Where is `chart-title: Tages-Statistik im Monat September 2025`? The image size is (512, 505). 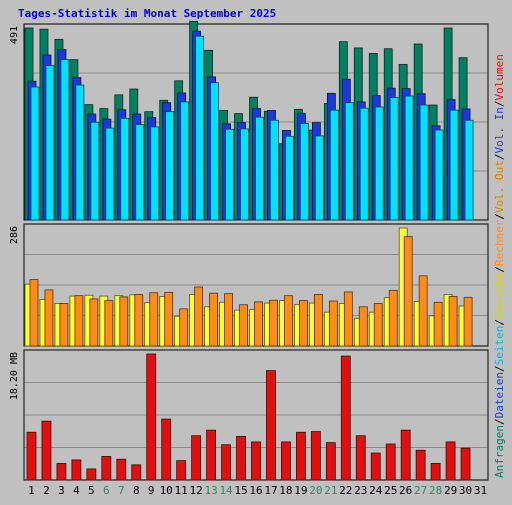
chart-title: Tages-Statistik im Monat September 2025 is located at coordinates (147, 13).